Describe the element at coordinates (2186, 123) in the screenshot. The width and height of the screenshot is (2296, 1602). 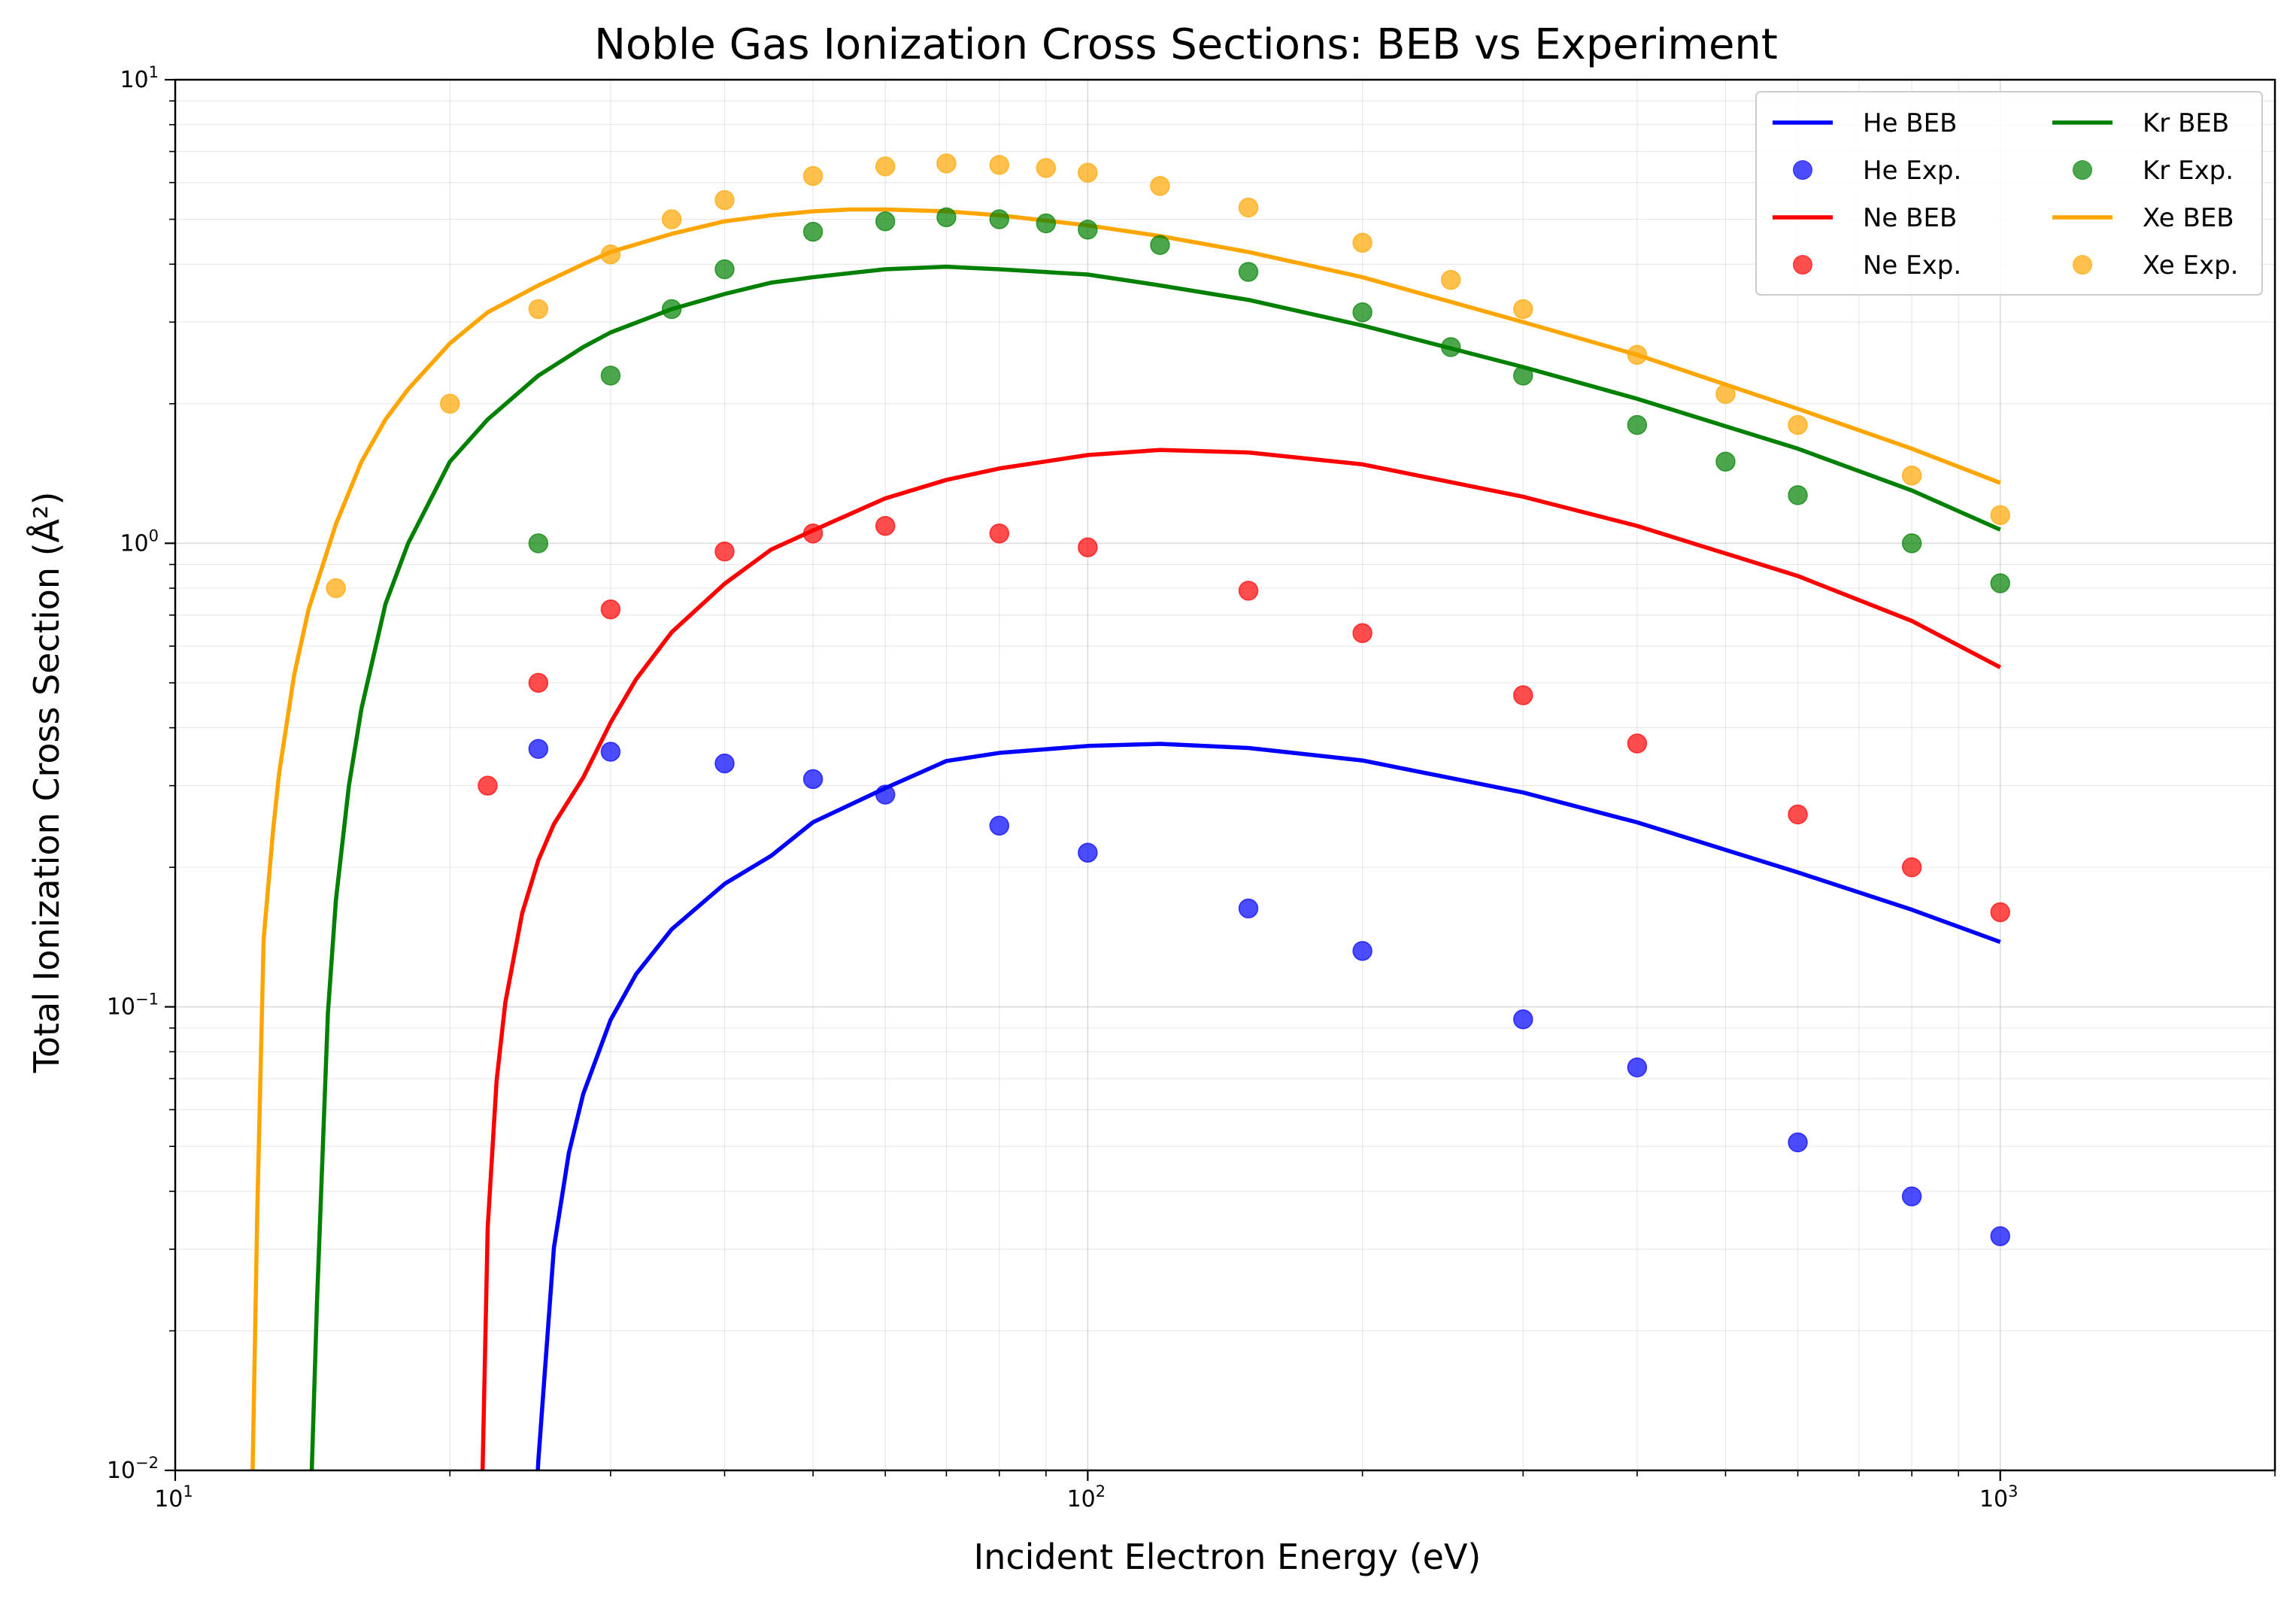
I see `legend-label-kr-beb: Kr BEB` at that location.